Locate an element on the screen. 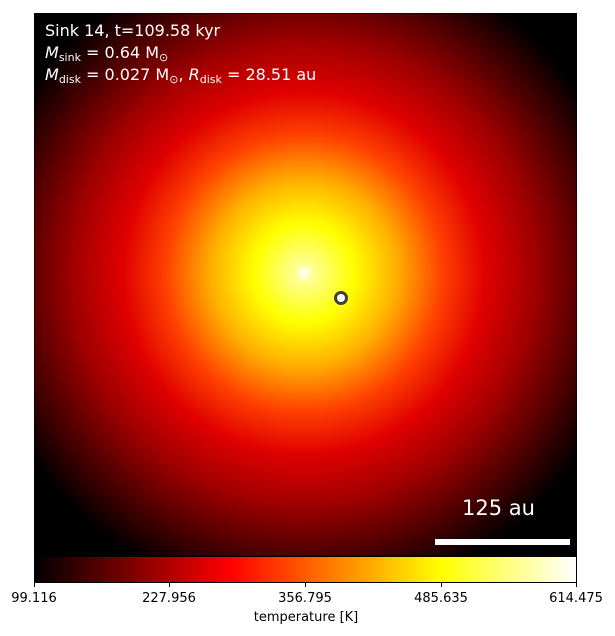 This screenshot has width=615, height=636. sink-mass-value: = 0.64 M is located at coordinates (120, 52).